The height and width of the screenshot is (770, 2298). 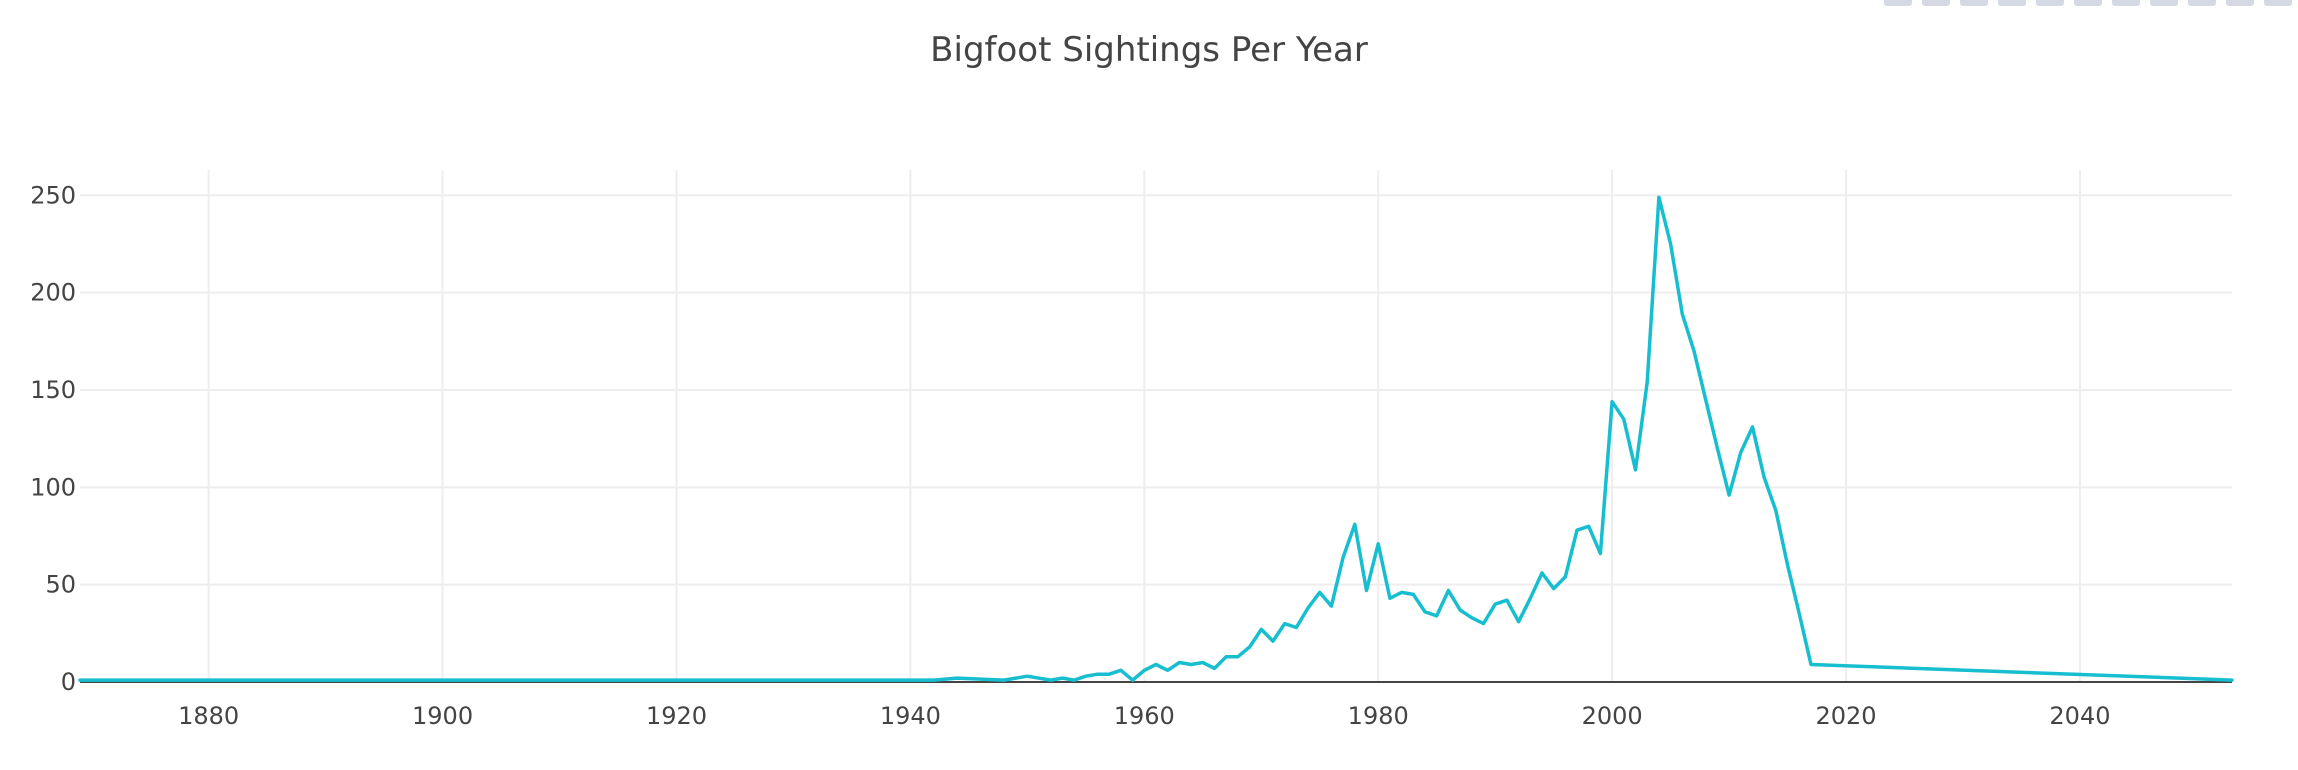 What do you see at coordinates (2164, 3) in the screenshot?
I see `reset-axes-icon` at bounding box center [2164, 3].